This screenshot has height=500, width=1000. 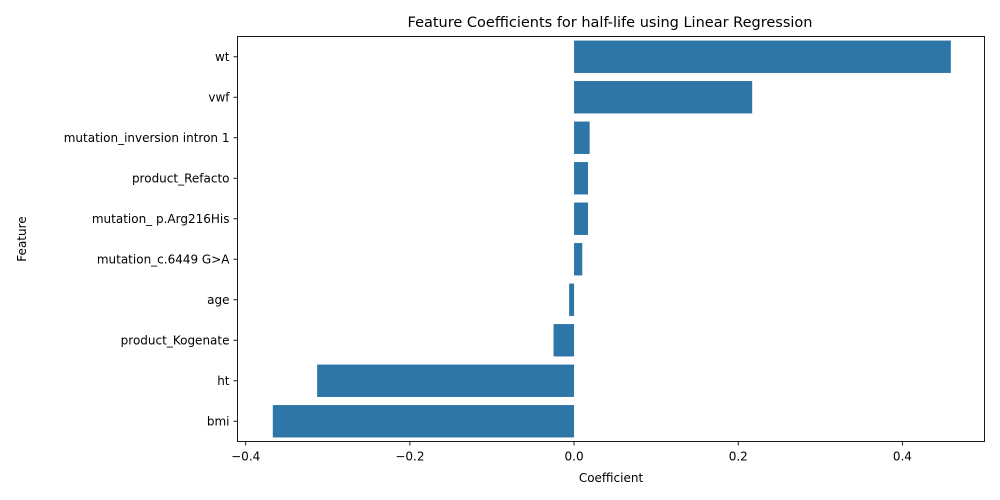 What do you see at coordinates (222, 57) in the screenshot?
I see `y-tick-label: wt` at bounding box center [222, 57].